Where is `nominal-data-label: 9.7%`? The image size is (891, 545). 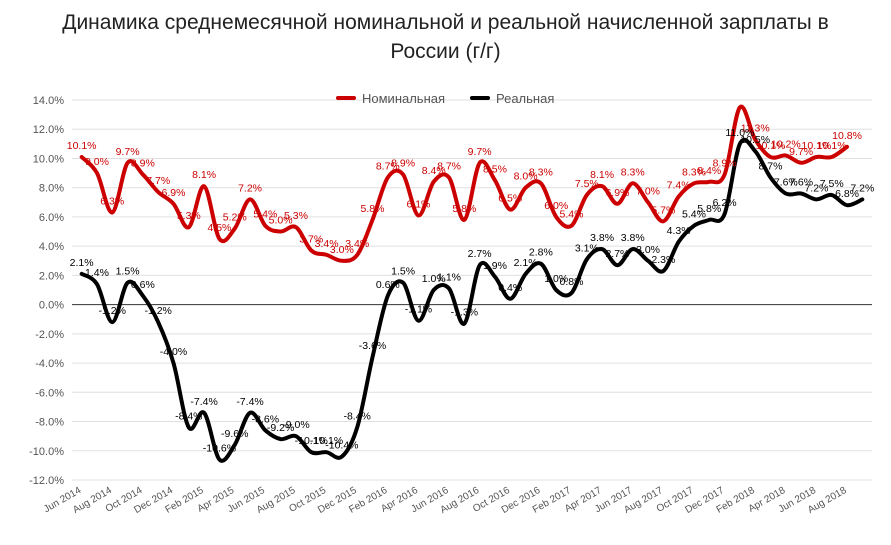 nominal-data-label: 9.7% is located at coordinates (128, 152).